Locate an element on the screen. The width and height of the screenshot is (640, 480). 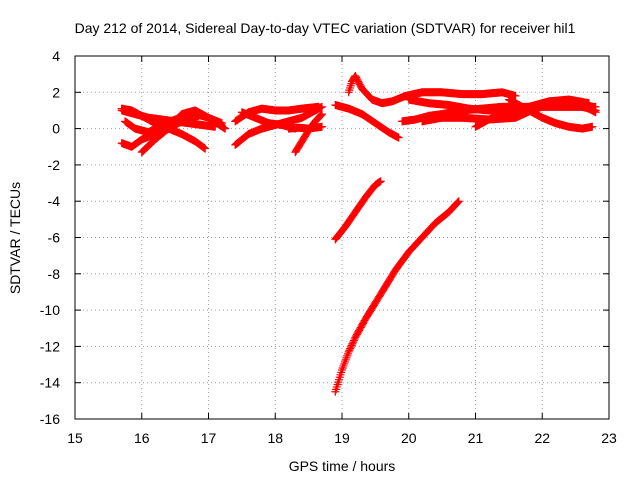
y-tick-label: -12 is located at coordinates (50, 346).